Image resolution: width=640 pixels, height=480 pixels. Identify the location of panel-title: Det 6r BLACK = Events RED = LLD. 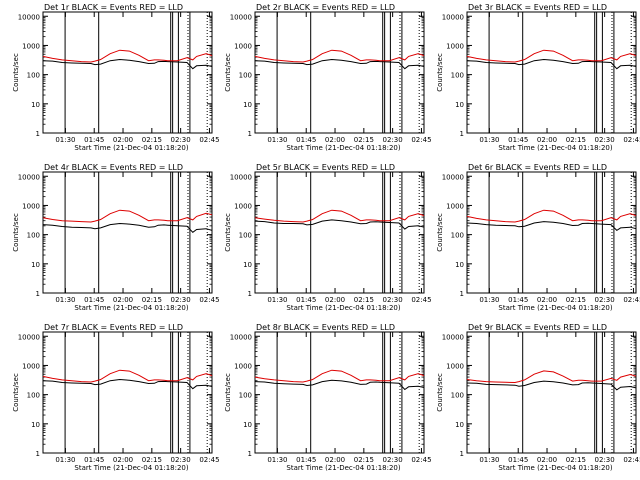
(537, 167).